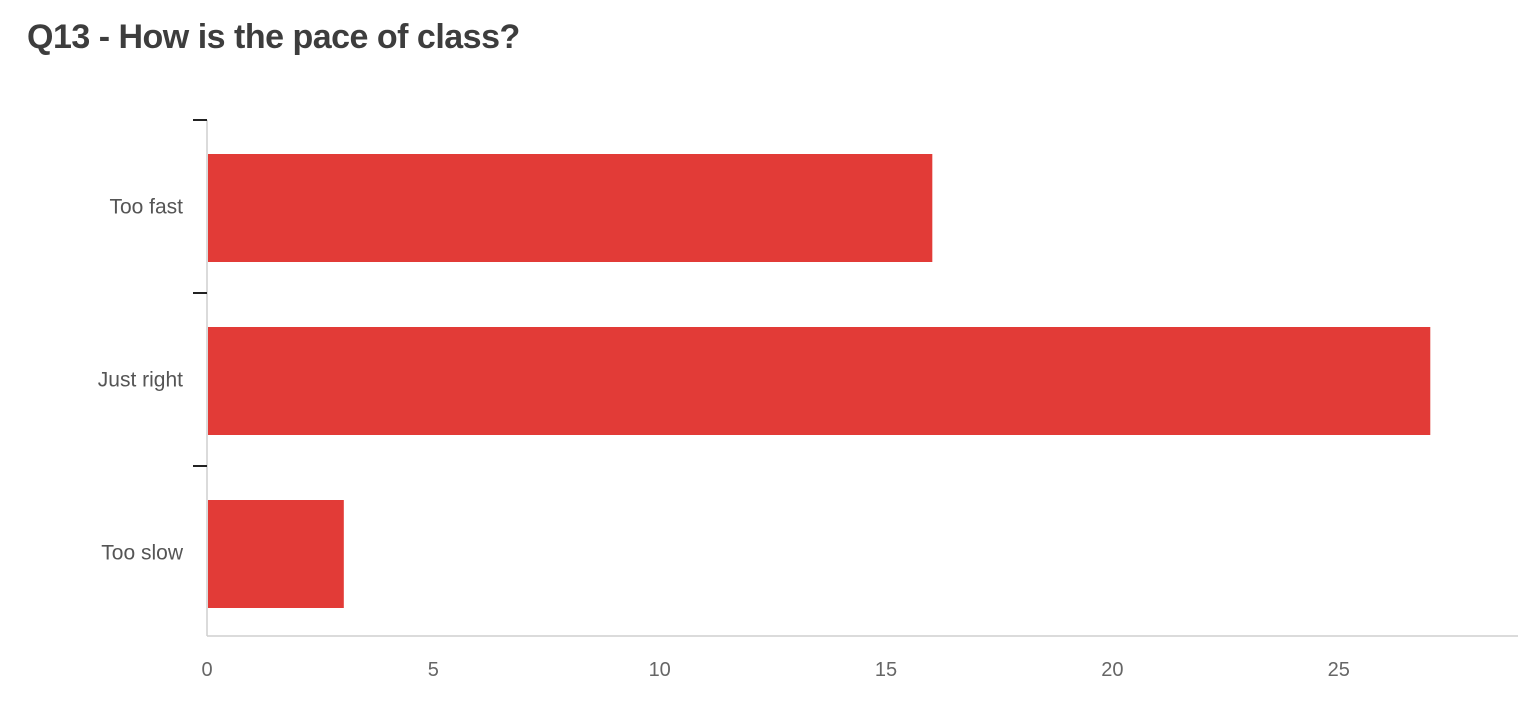 The image size is (1518, 722). What do you see at coordinates (1339, 670) in the screenshot?
I see `x-tick-label: 25` at bounding box center [1339, 670].